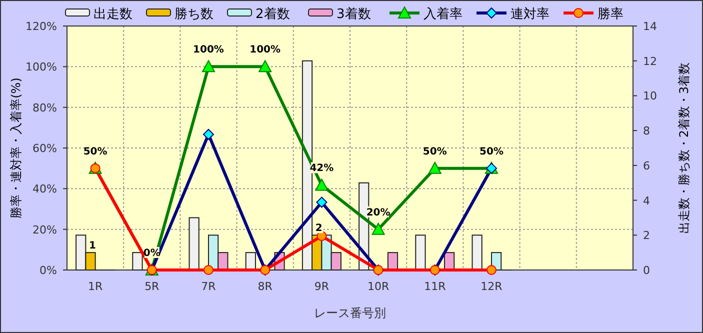  I want to click on y2-tick-label: 0, so click(646, 270).